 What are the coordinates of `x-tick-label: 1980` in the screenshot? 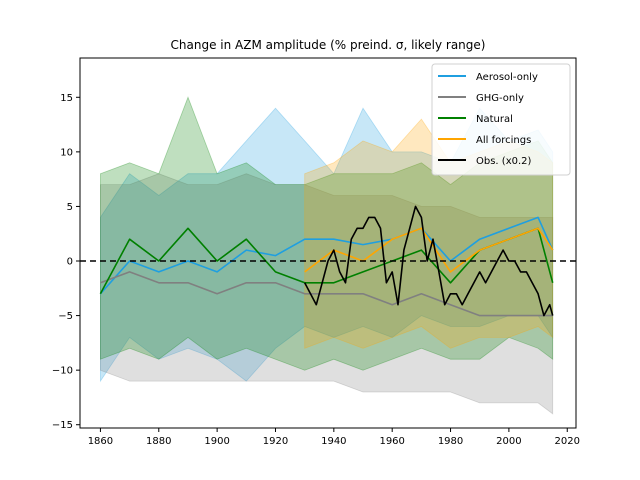 It's located at (450, 441).